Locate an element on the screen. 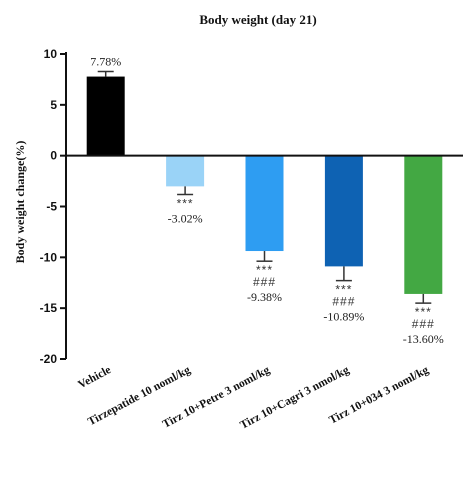 This screenshot has width=469, height=486. chart-title: Body weight (day 21) is located at coordinates (257, 19).